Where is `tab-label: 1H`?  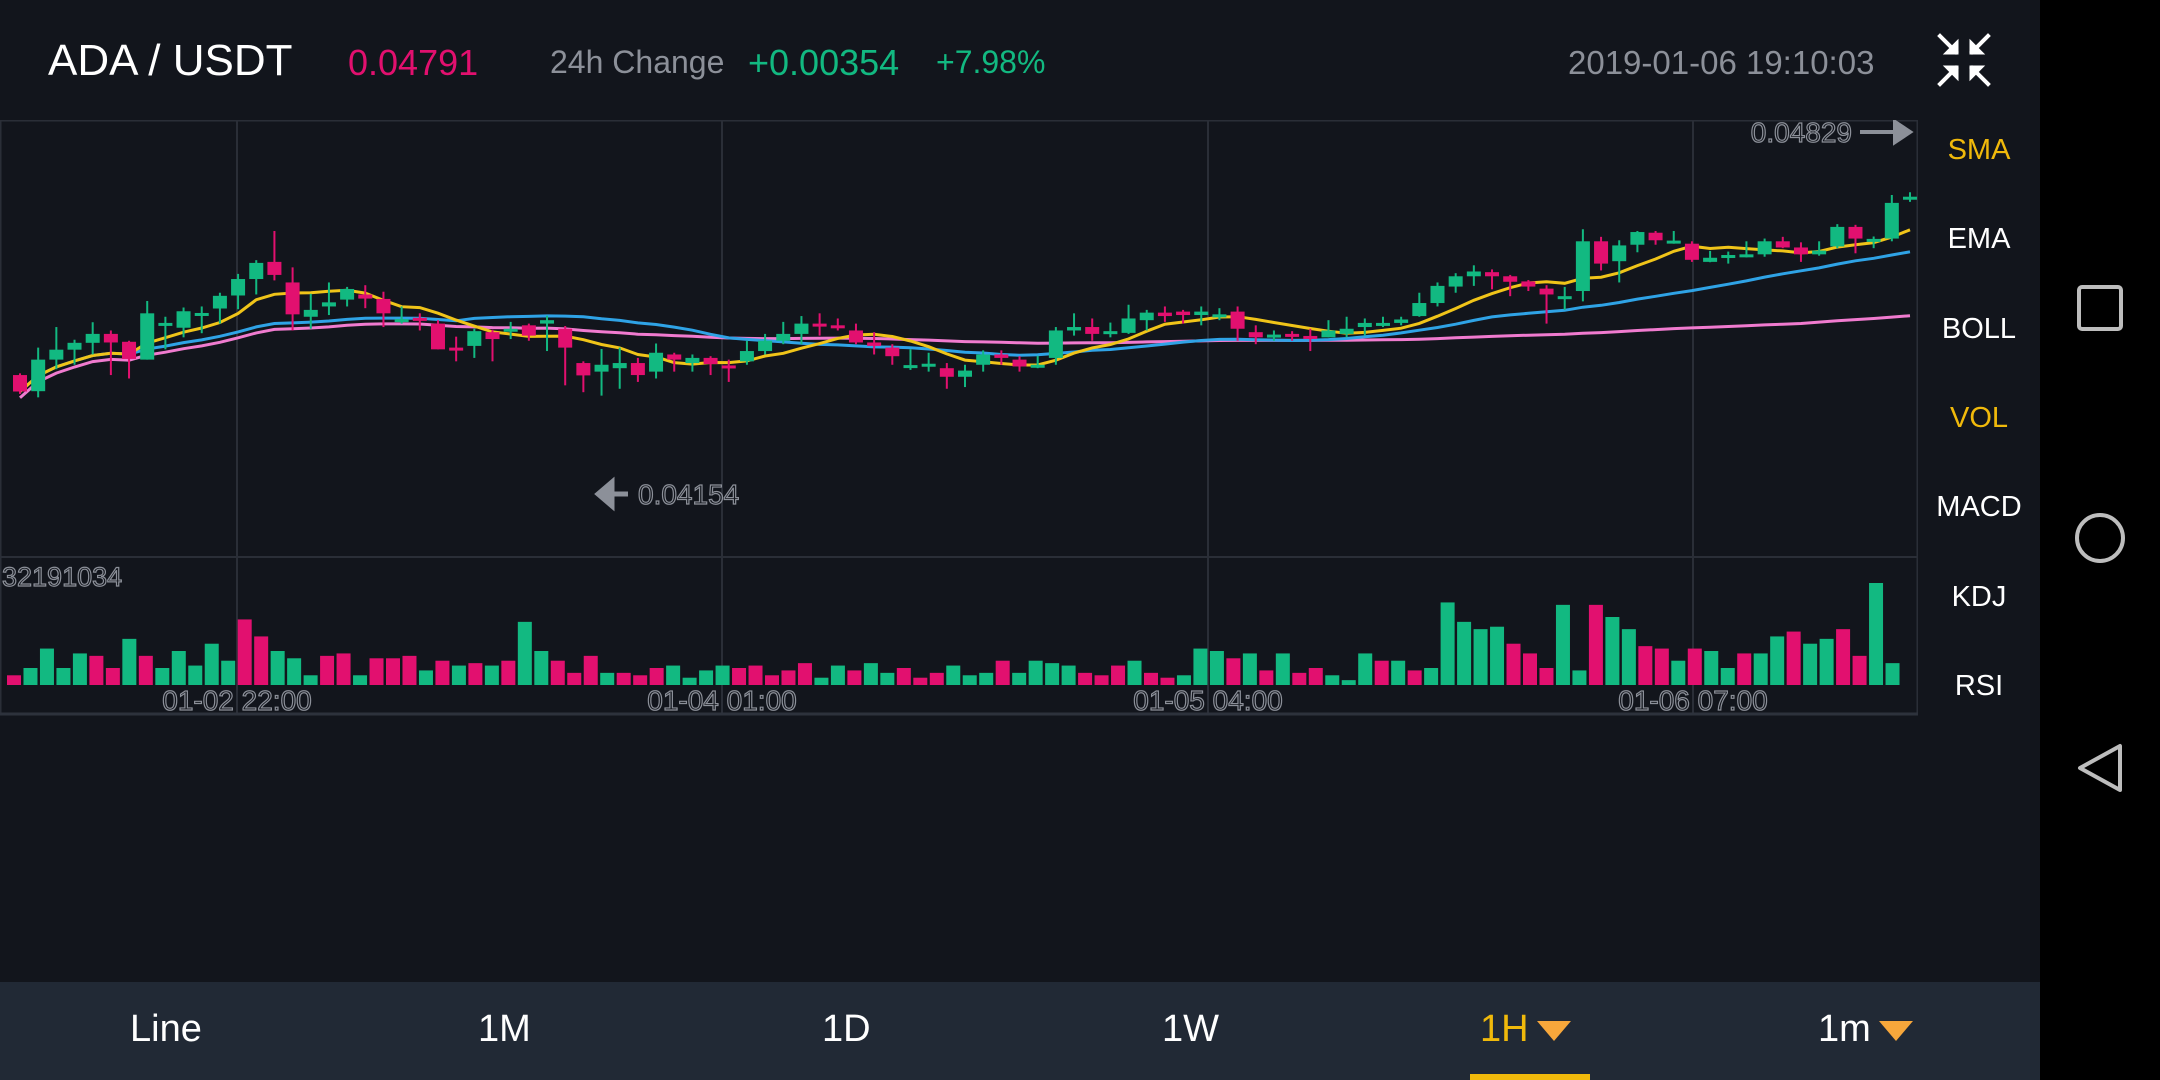
tab-label: 1H is located at coordinates (1504, 1029).